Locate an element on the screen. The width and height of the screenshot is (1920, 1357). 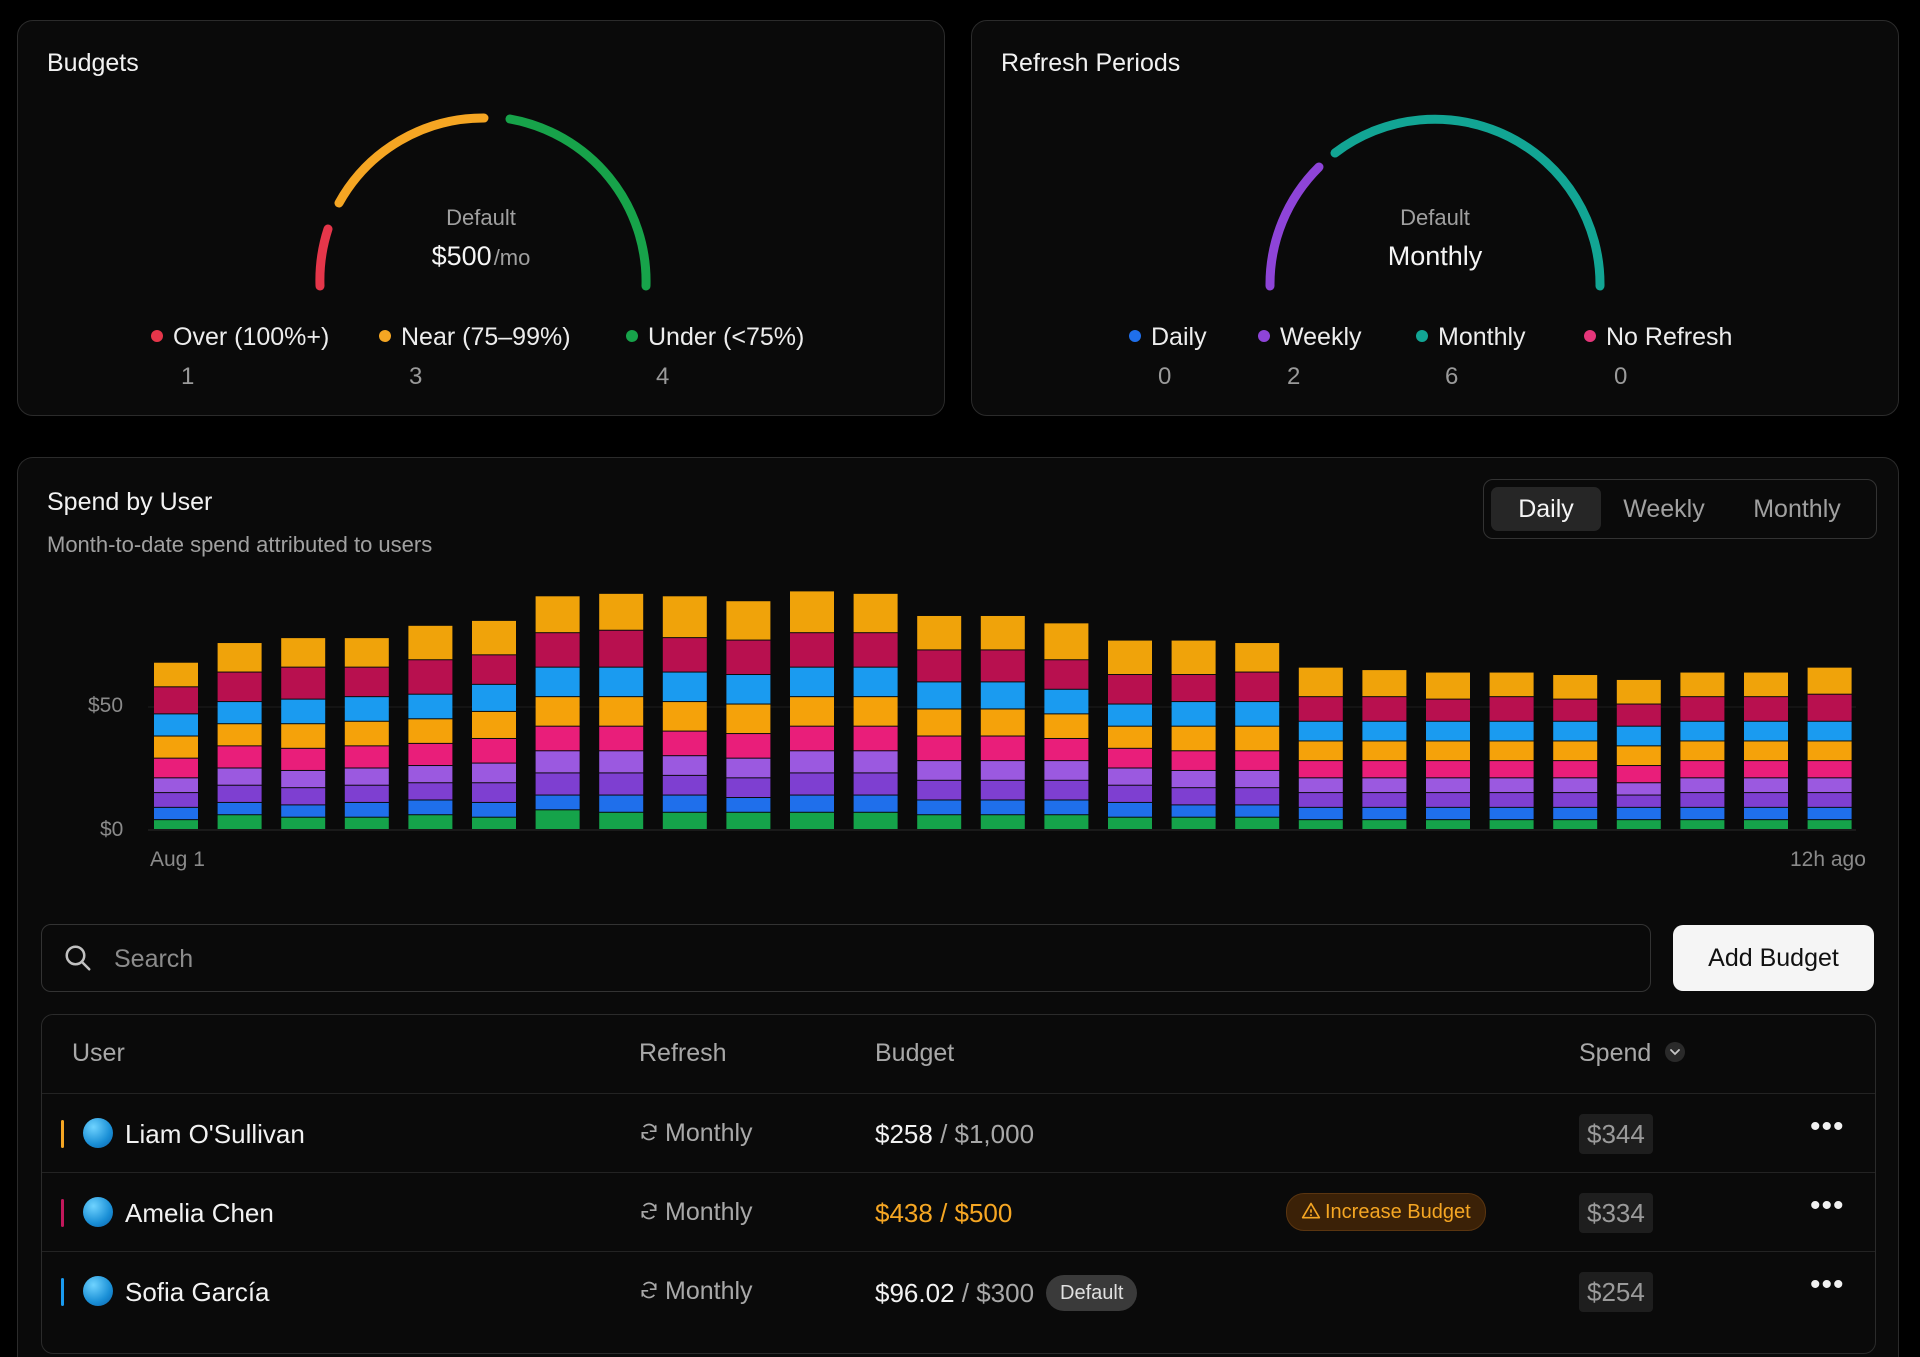
budget-limit: $1,000 is located at coordinates (994, 1134).